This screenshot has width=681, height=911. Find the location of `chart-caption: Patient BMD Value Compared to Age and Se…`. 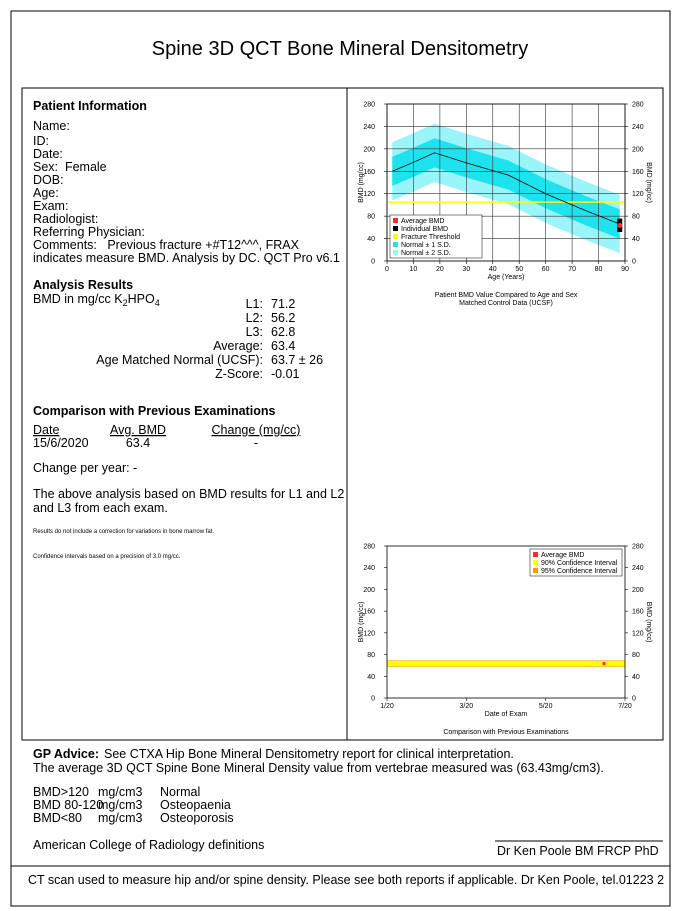

chart-caption: Patient BMD Value Compared to Age and Se… is located at coordinates (506, 295).